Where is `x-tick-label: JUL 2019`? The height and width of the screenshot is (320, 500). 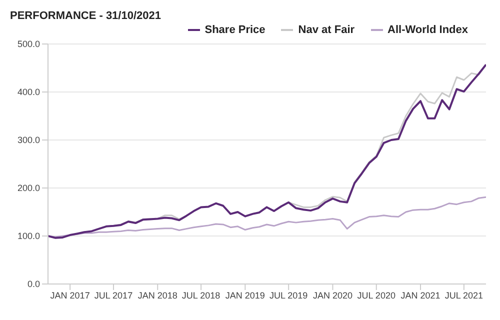 x-tick-label: JUL 2019 is located at coordinates (288, 295).